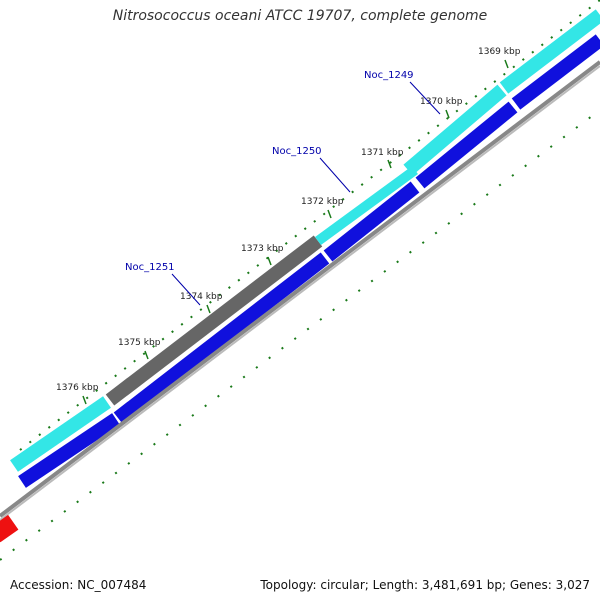  Describe the element at coordinates (150, 267) in the screenshot. I see `gene-label-noc-1251: Noc_1251` at that location.